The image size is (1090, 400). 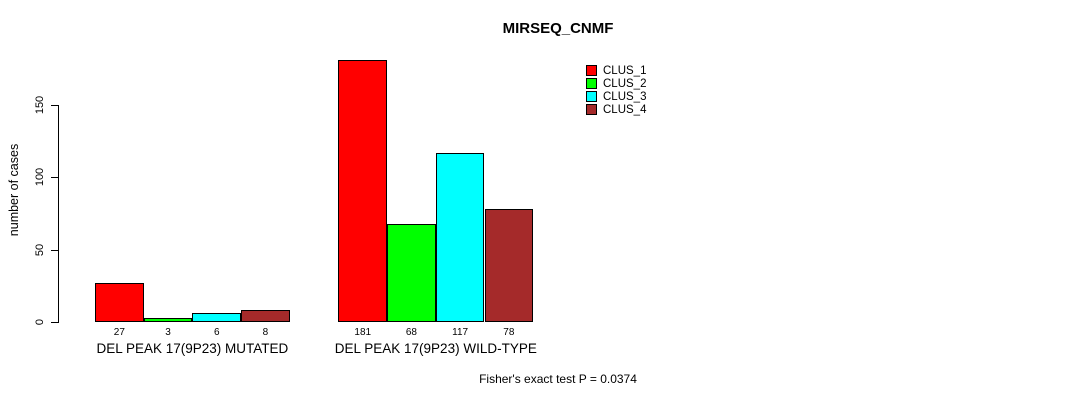 What do you see at coordinates (625, 109) in the screenshot?
I see `legend-label-clus_4: CLUS_4` at bounding box center [625, 109].